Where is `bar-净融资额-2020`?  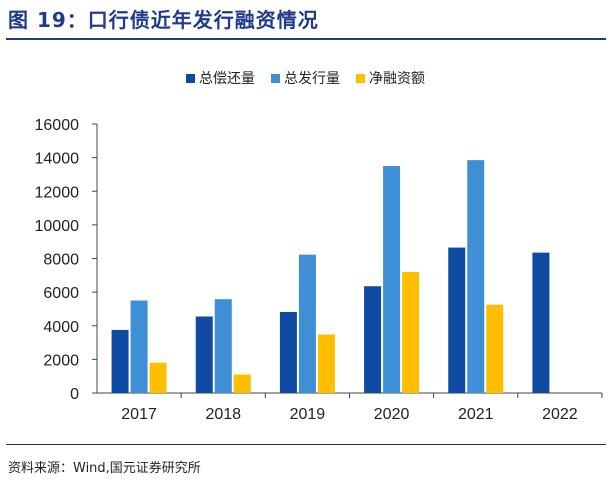
bar-净融资额-2020 is located at coordinates (411, 332).